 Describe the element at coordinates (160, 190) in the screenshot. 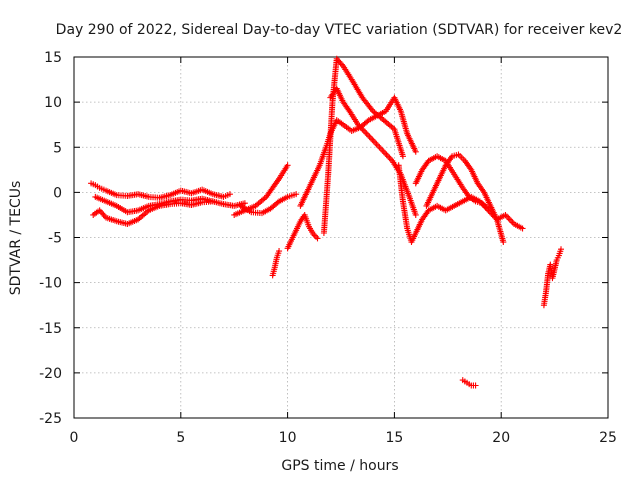

I see `series-morning-band-upper` at that location.